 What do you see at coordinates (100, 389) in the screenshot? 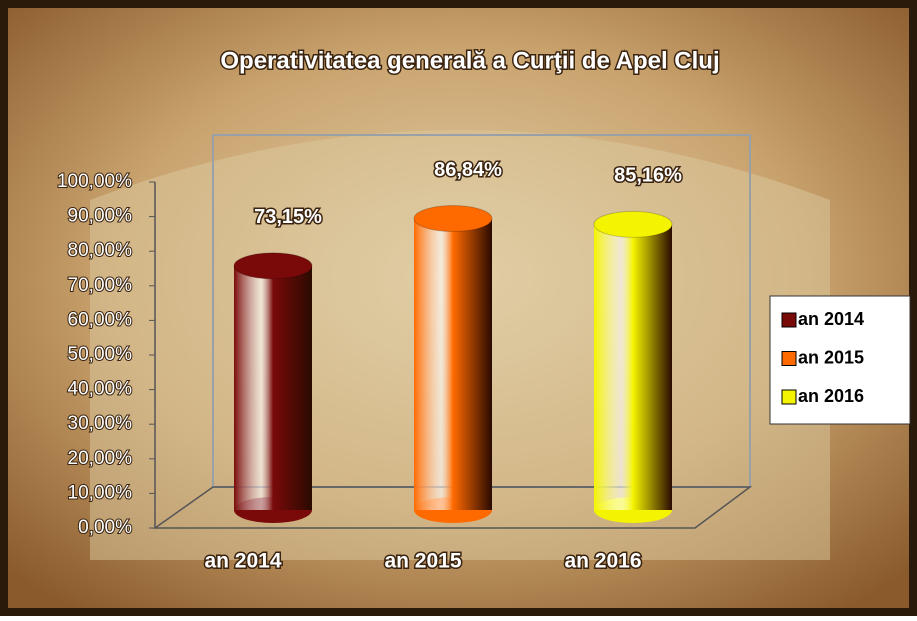
I see `y-tick-label: 40,00%` at bounding box center [100, 389].